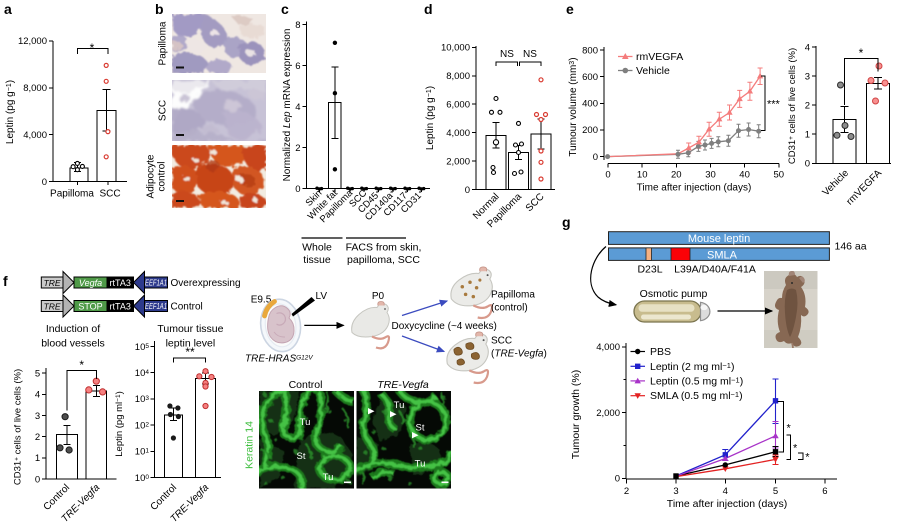  Describe the element at coordinates (378, 296) in the screenshot. I see `svg-text: P0` at that location.